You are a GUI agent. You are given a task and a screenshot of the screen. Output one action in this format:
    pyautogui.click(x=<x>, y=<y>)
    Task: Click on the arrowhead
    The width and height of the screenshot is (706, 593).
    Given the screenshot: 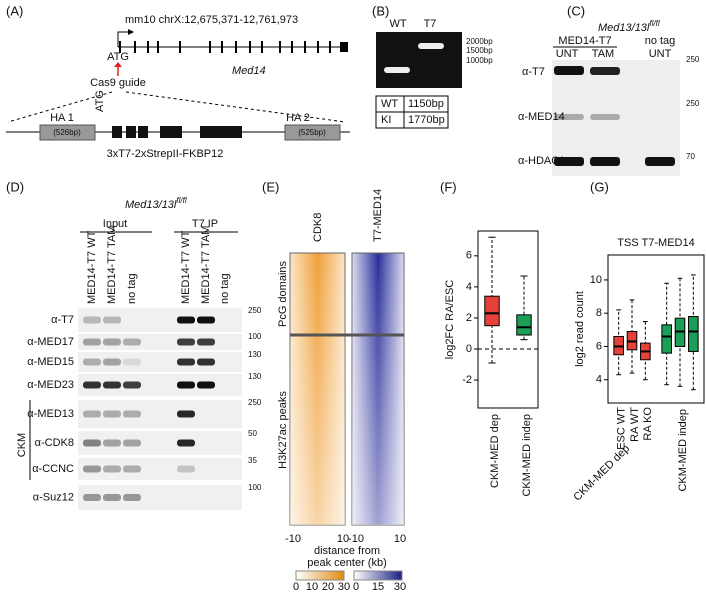 What is the action you would take?
    pyautogui.click(x=118, y=64)
    